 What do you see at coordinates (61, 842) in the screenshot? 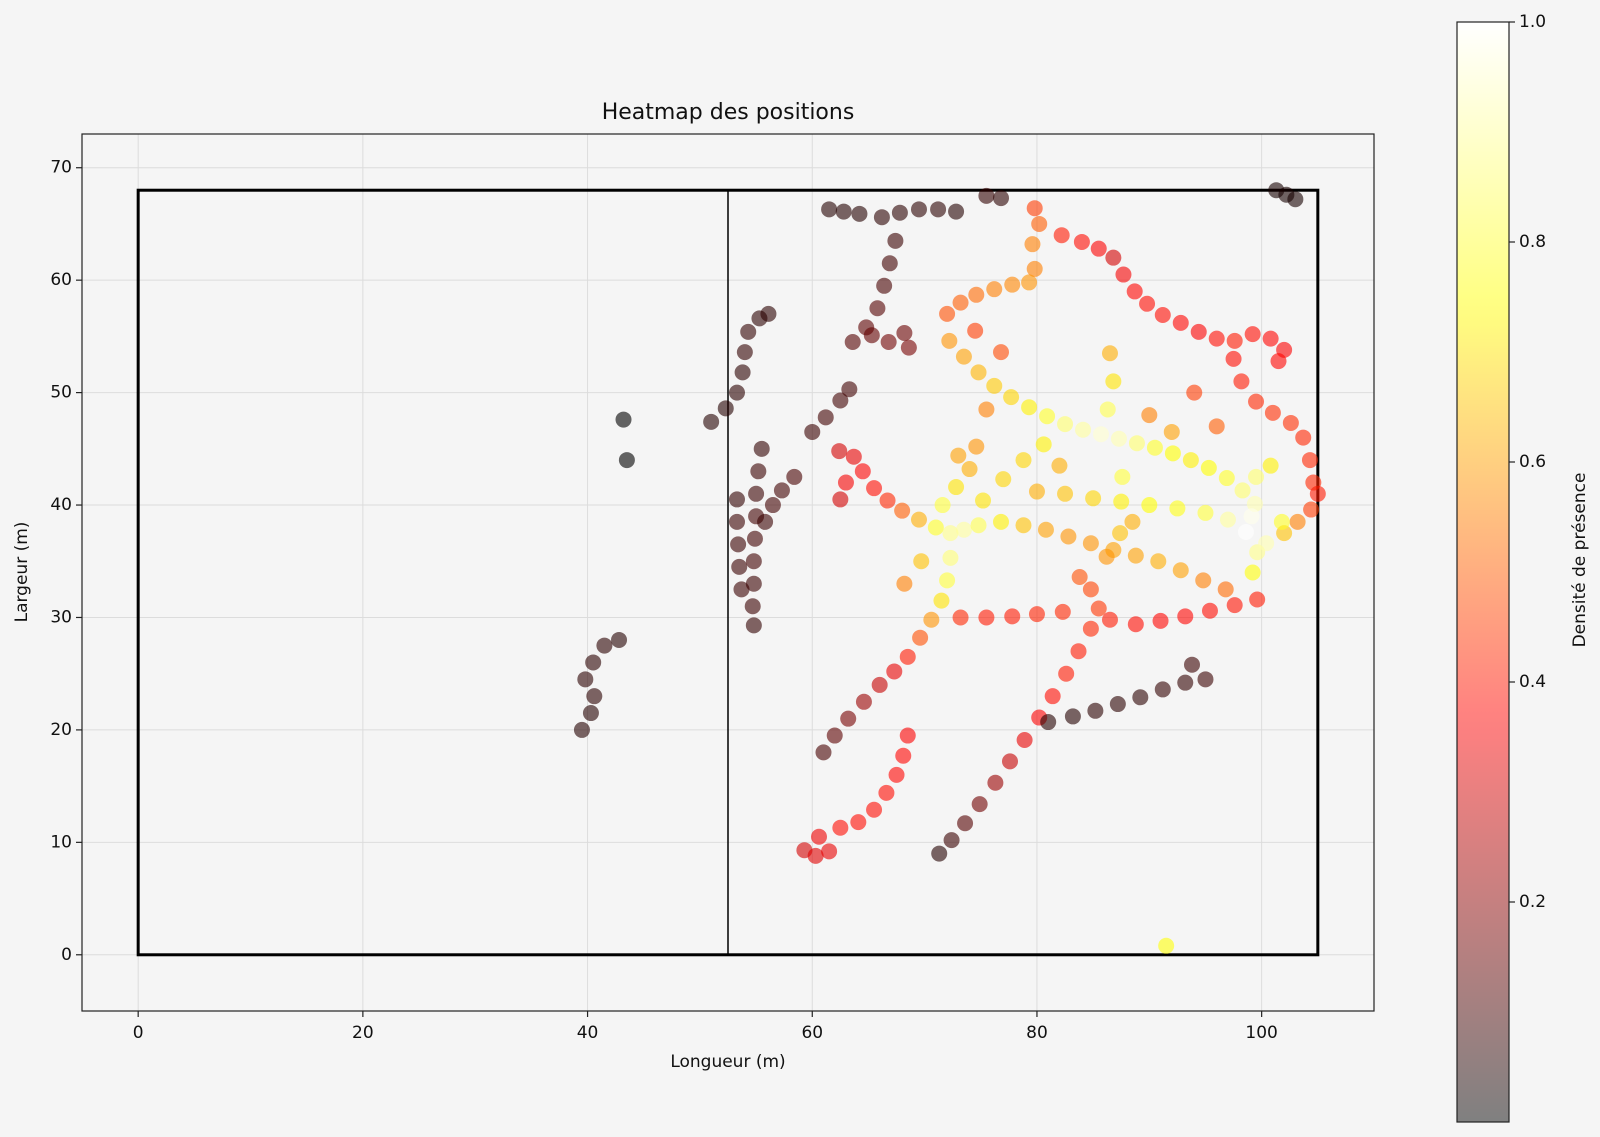
I see `y-tick-label: 10` at bounding box center [61, 842].